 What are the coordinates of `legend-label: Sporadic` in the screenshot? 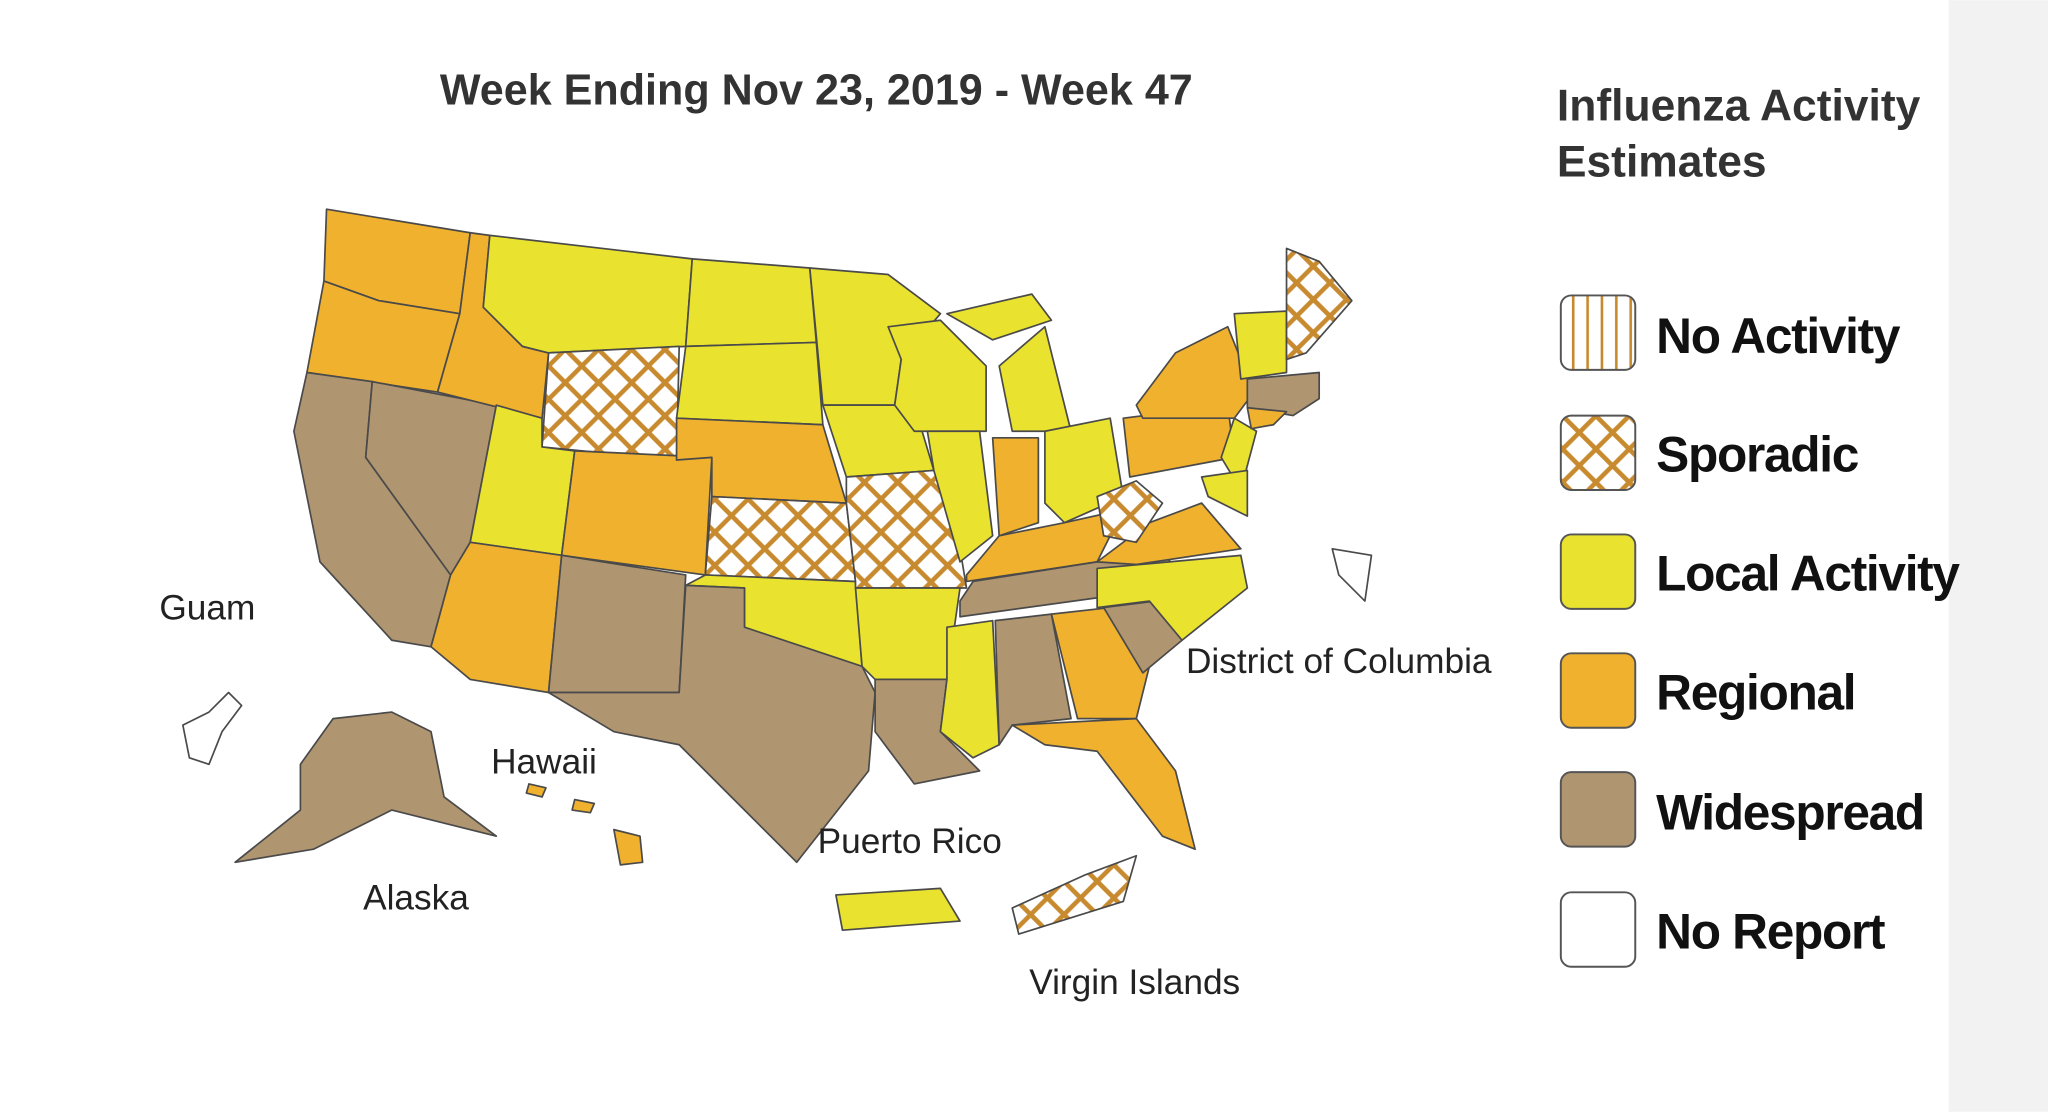 It's located at (1757, 455).